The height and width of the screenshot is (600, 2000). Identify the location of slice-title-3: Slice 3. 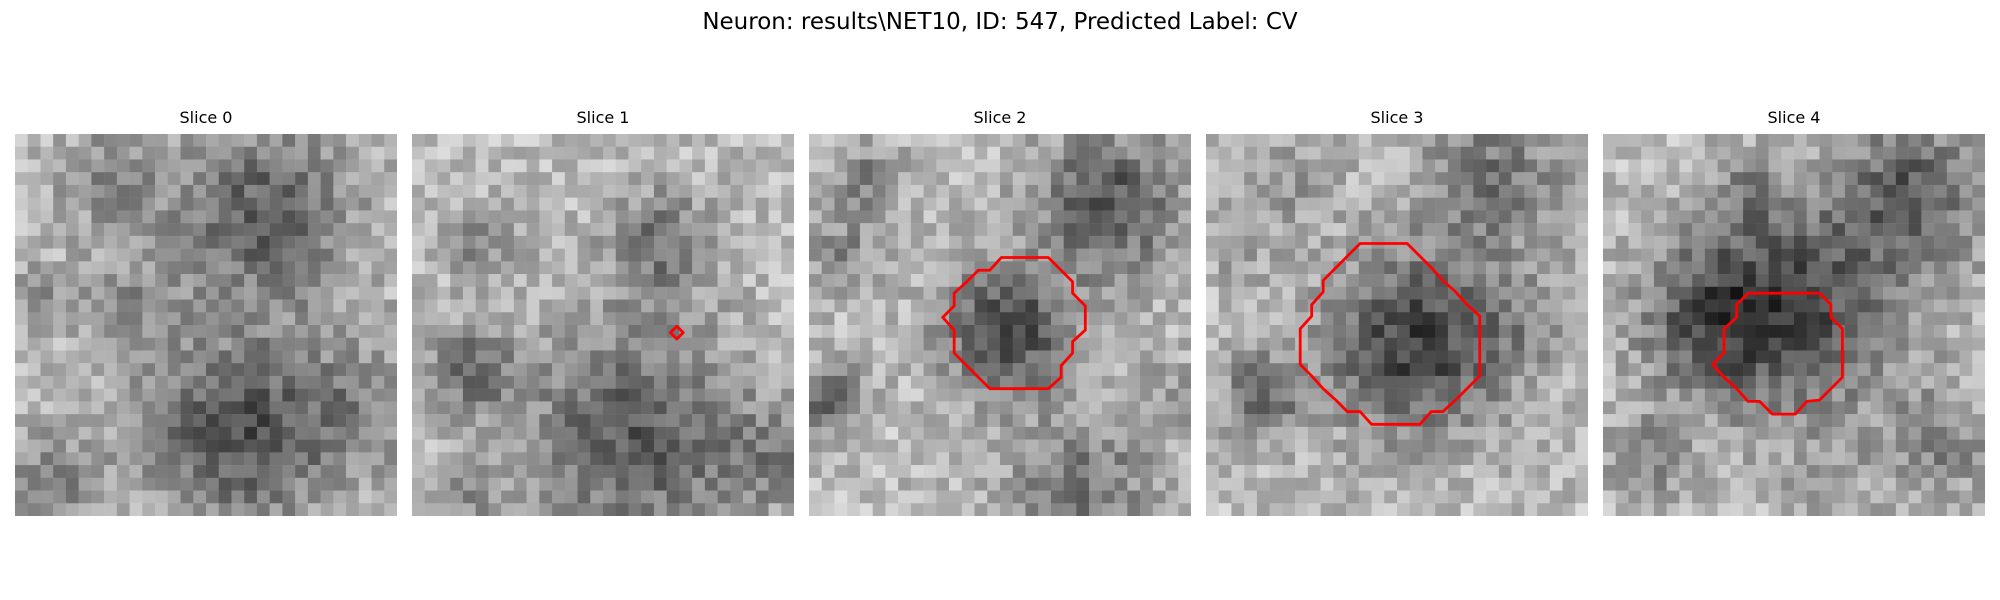
(1397, 117).